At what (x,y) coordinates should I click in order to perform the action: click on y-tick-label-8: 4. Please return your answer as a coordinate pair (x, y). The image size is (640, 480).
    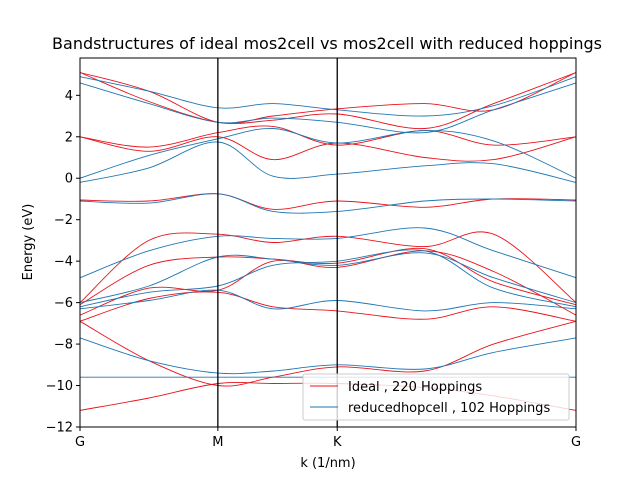
    Looking at the image, I should click on (69, 96).